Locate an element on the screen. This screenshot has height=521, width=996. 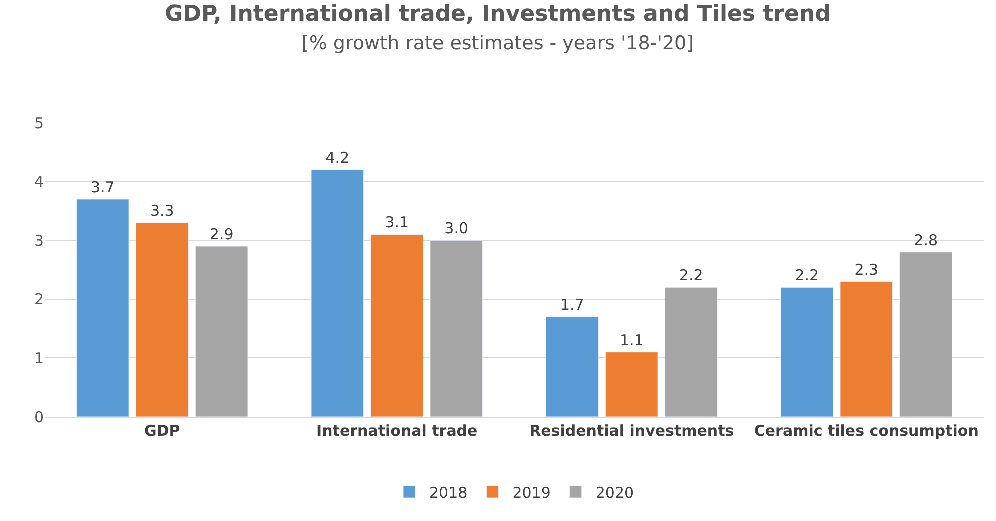
y-tick-label: 3 is located at coordinates (39, 241).